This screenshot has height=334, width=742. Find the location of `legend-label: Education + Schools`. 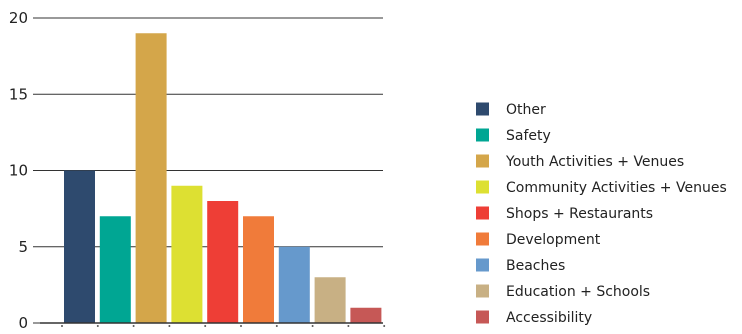

legend-label: Education + Schools is located at coordinates (578, 292).